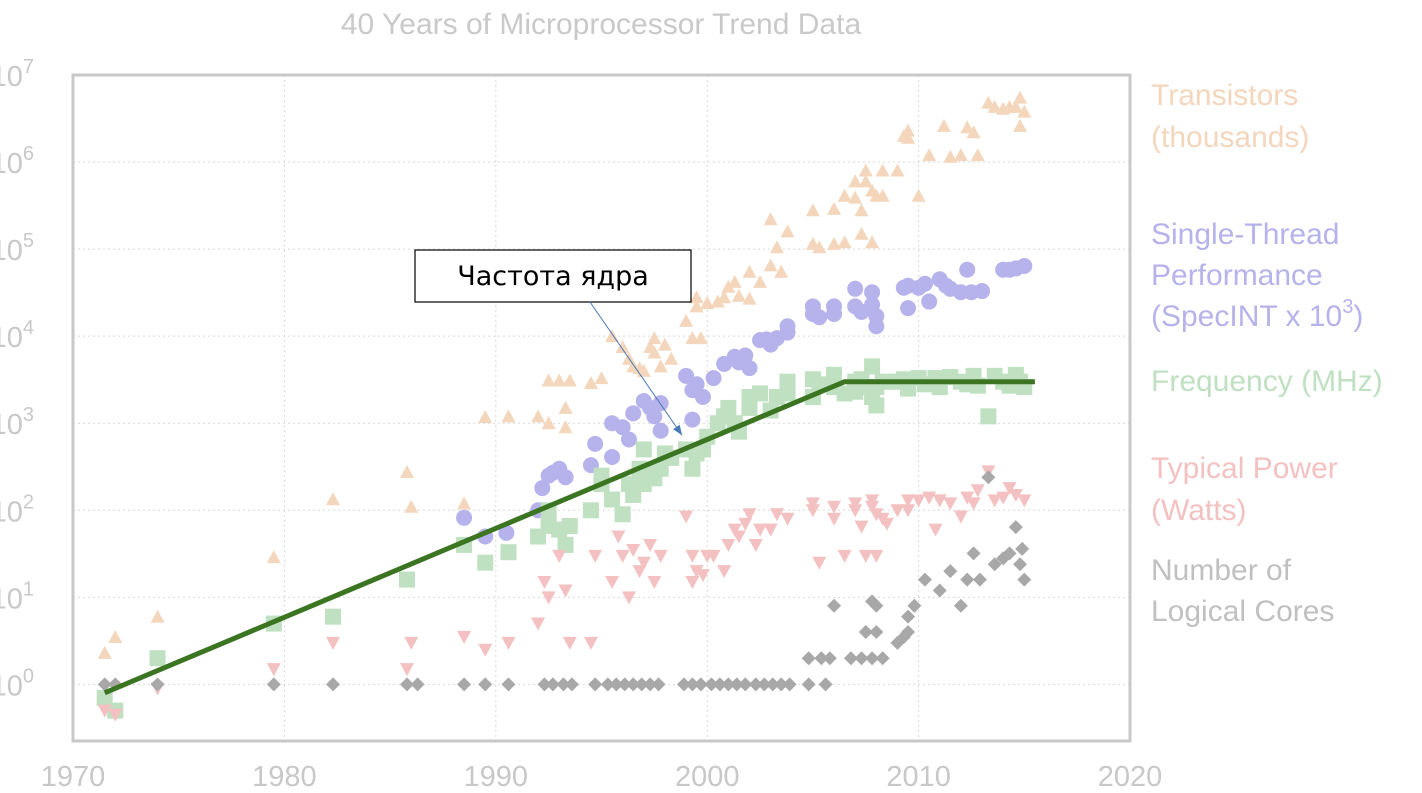 This screenshot has height=793, width=1422. Describe the element at coordinates (1245, 234) in the screenshot. I see `legend-single-thread-line1: Single-Thread` at that location.